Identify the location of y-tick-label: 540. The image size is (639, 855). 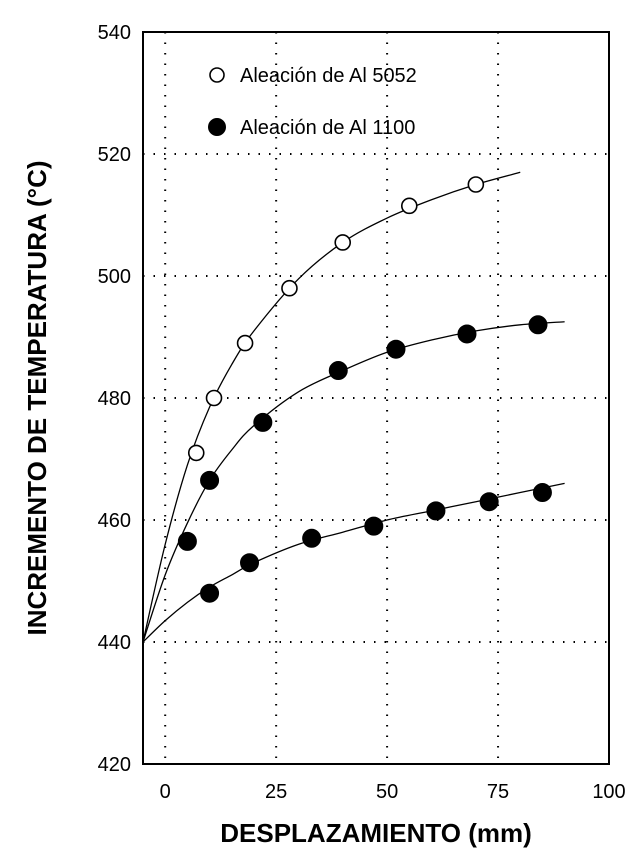
(114, 33).